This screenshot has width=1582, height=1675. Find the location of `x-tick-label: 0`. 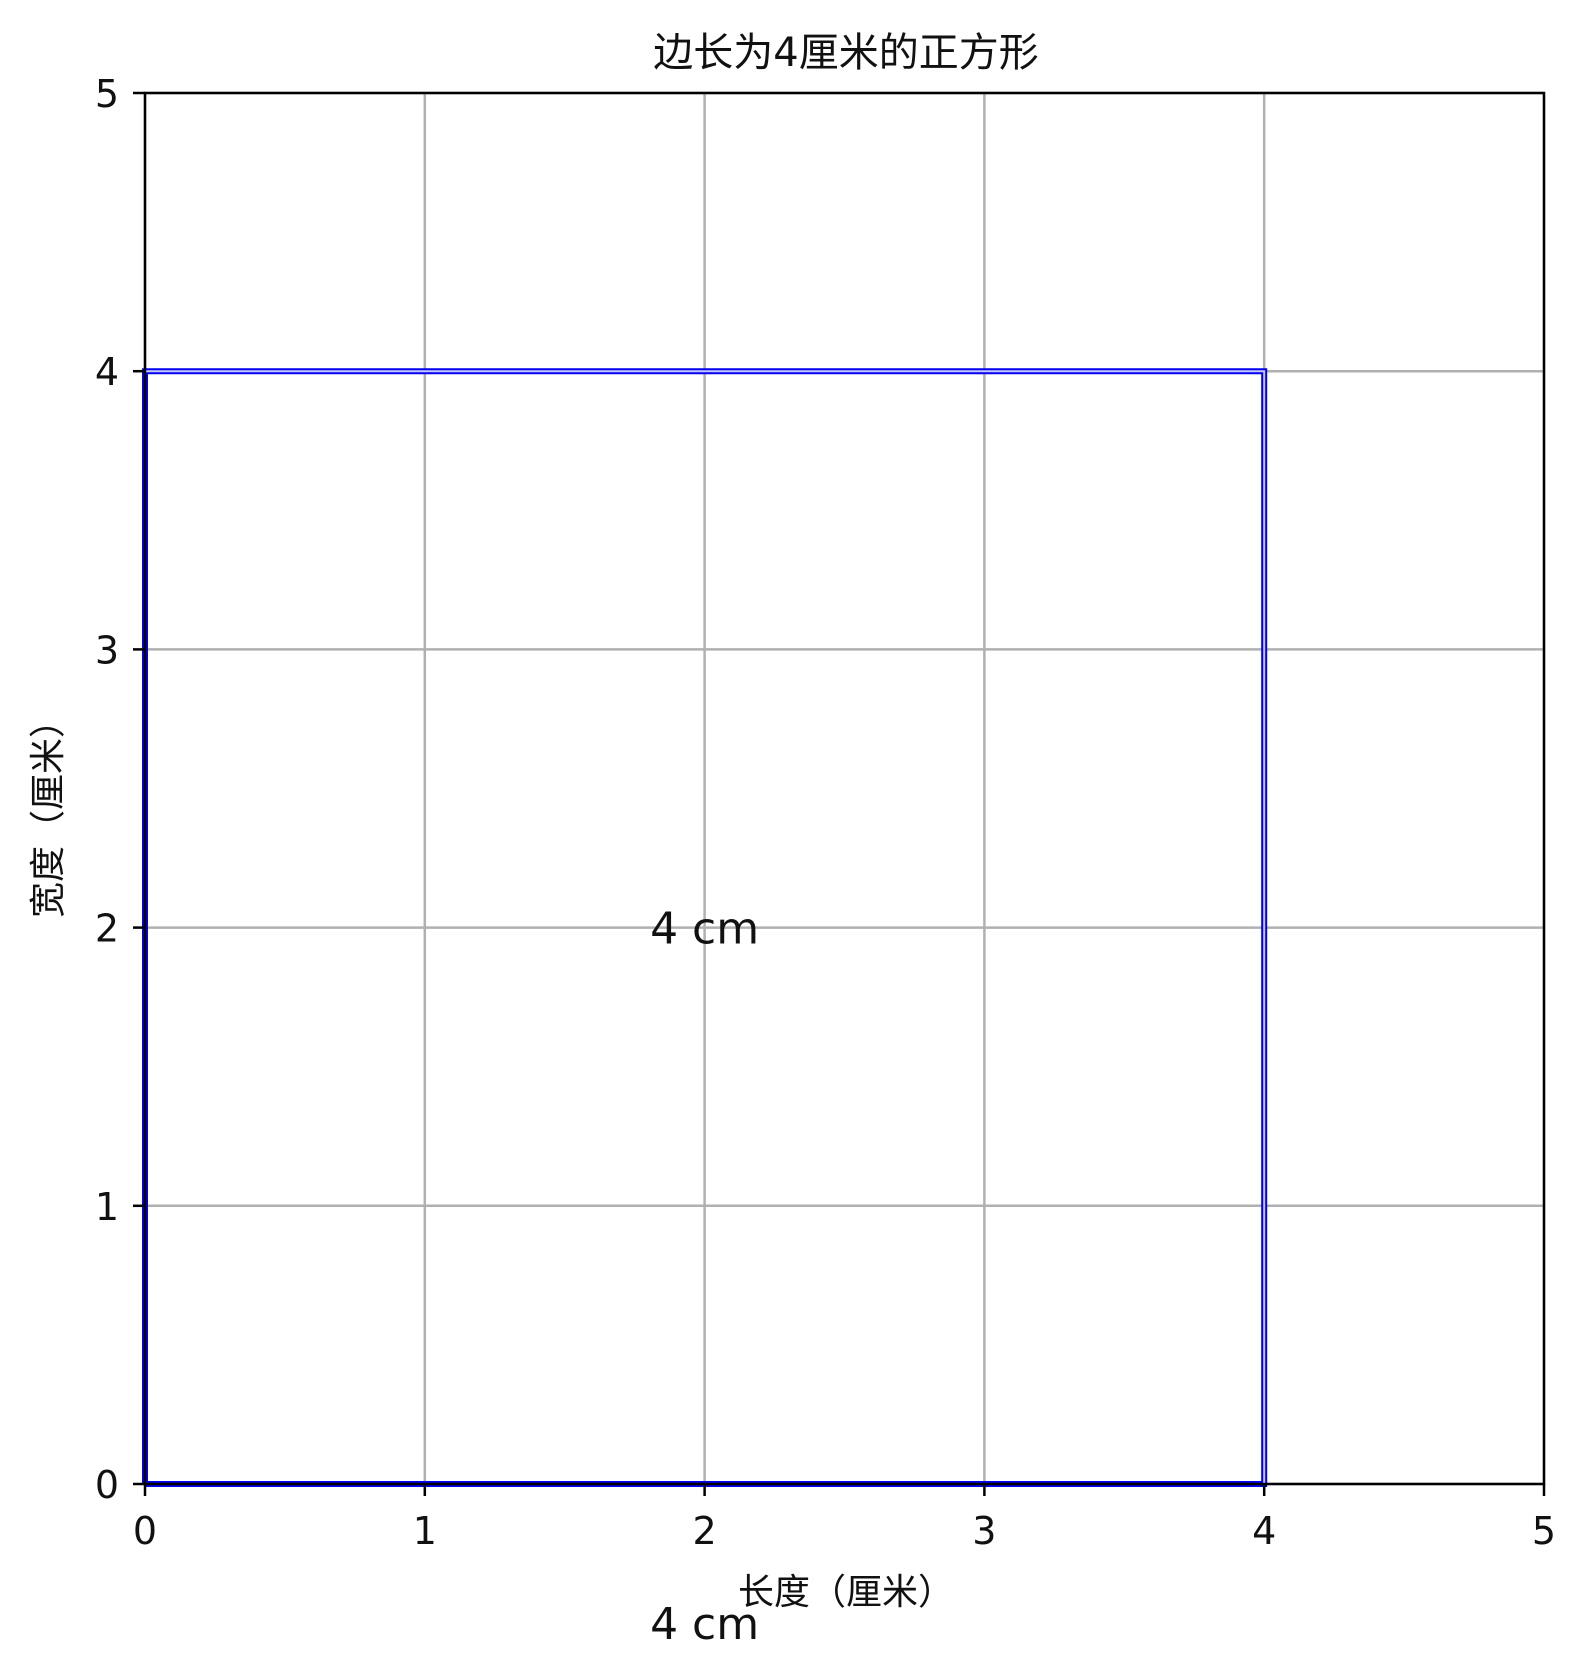

x-tick-label: 0 is located at coordinates (145, 1531).